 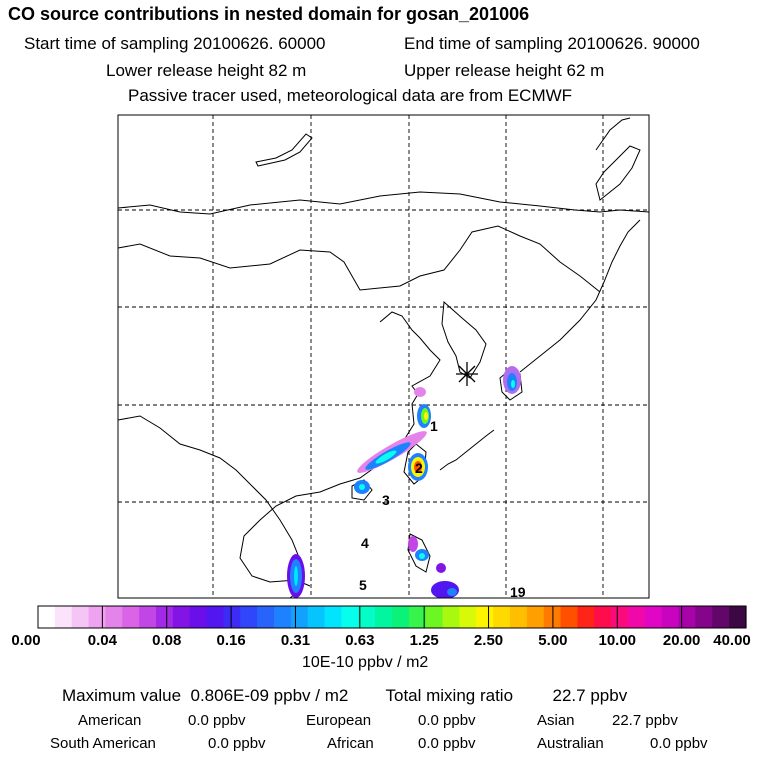 I want to click on region-label-4: 4, so click(x=365, y=543).